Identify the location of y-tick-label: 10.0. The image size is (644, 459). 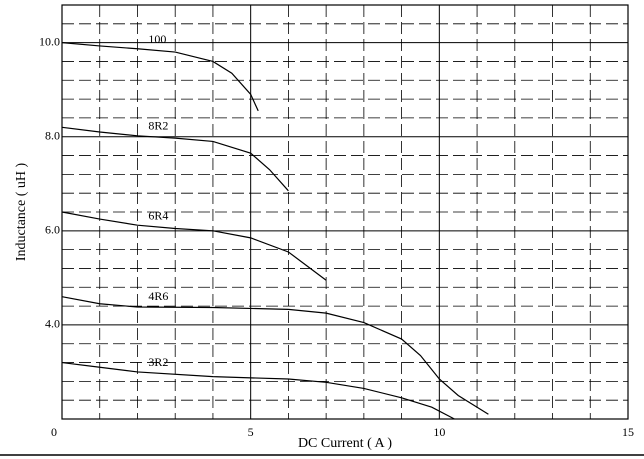
(49, 41).